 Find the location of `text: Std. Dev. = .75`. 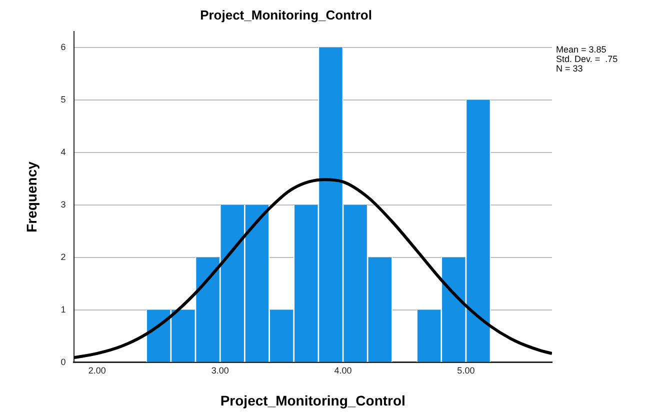

text: Std. Dev. = .75 is located at coordinates (587, 59).